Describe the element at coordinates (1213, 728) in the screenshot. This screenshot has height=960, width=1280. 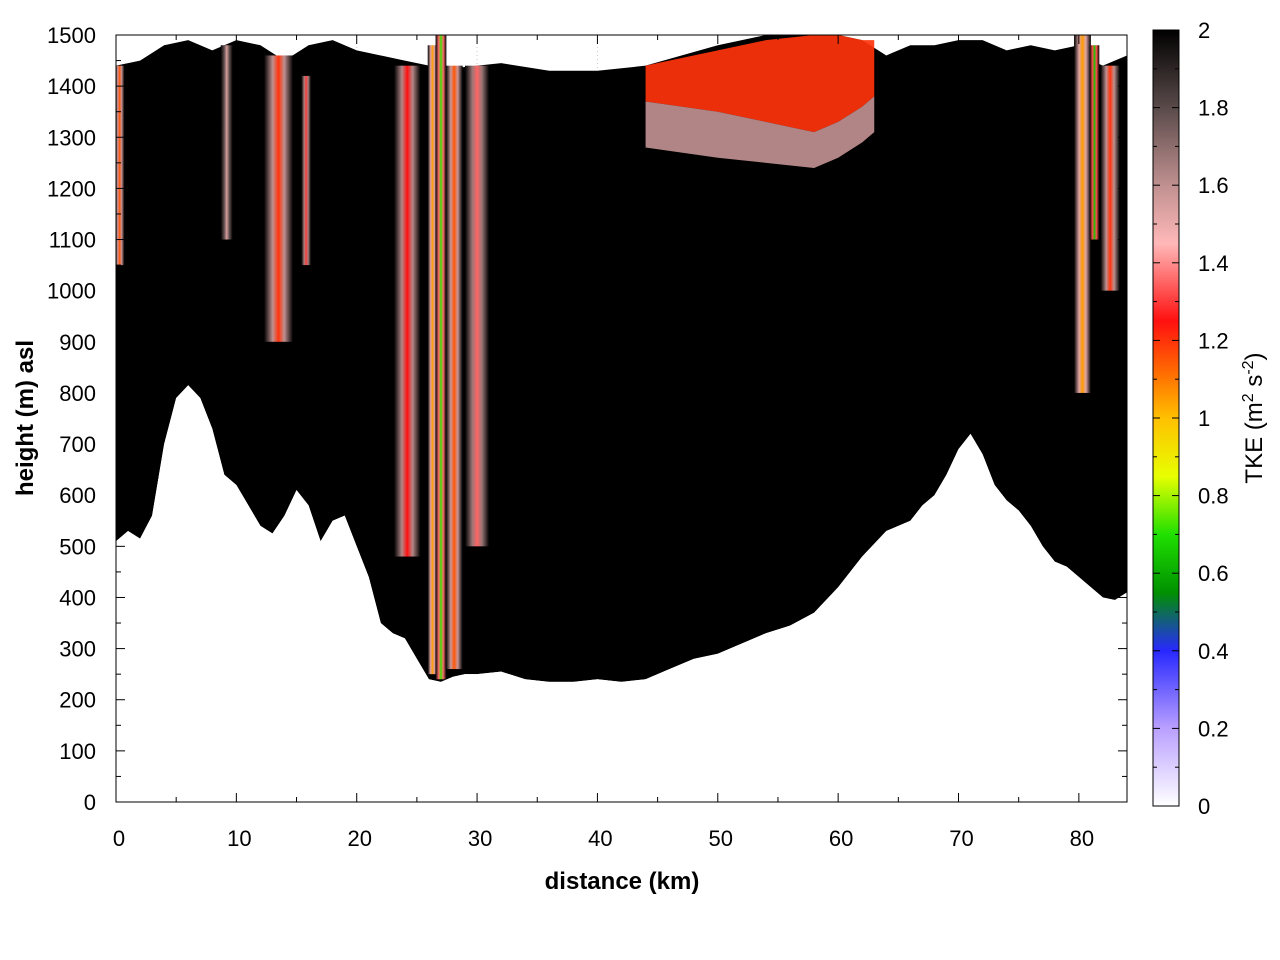
I see `colorbar-tick-label: 0.2` at that location.